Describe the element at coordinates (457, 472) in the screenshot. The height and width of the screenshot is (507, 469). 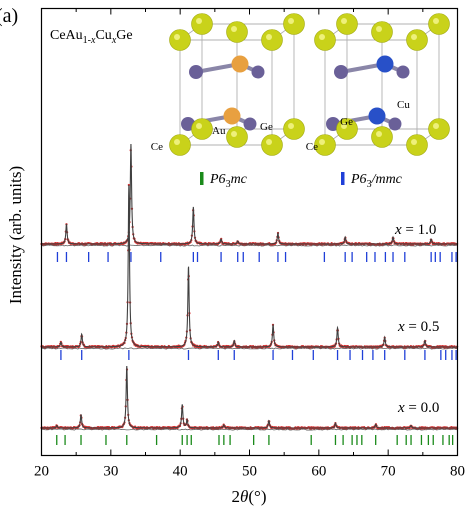
I see `x-tick-label: 80` at that location.